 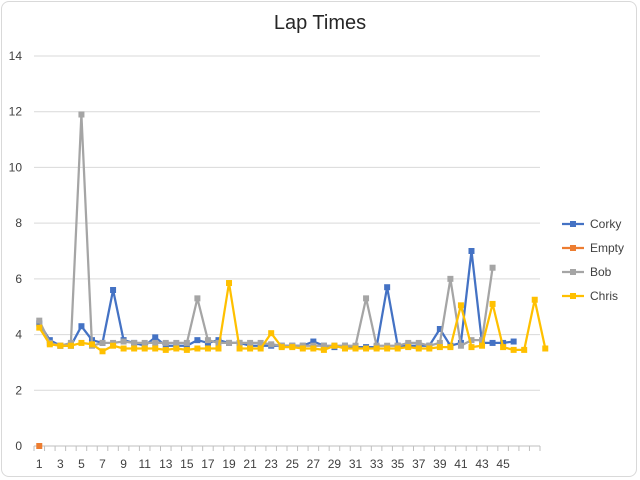 What do you see at coordinates (229, 464) in the screenshot?
I see `x-tick-label: 19` at bounding box center [229, 464].